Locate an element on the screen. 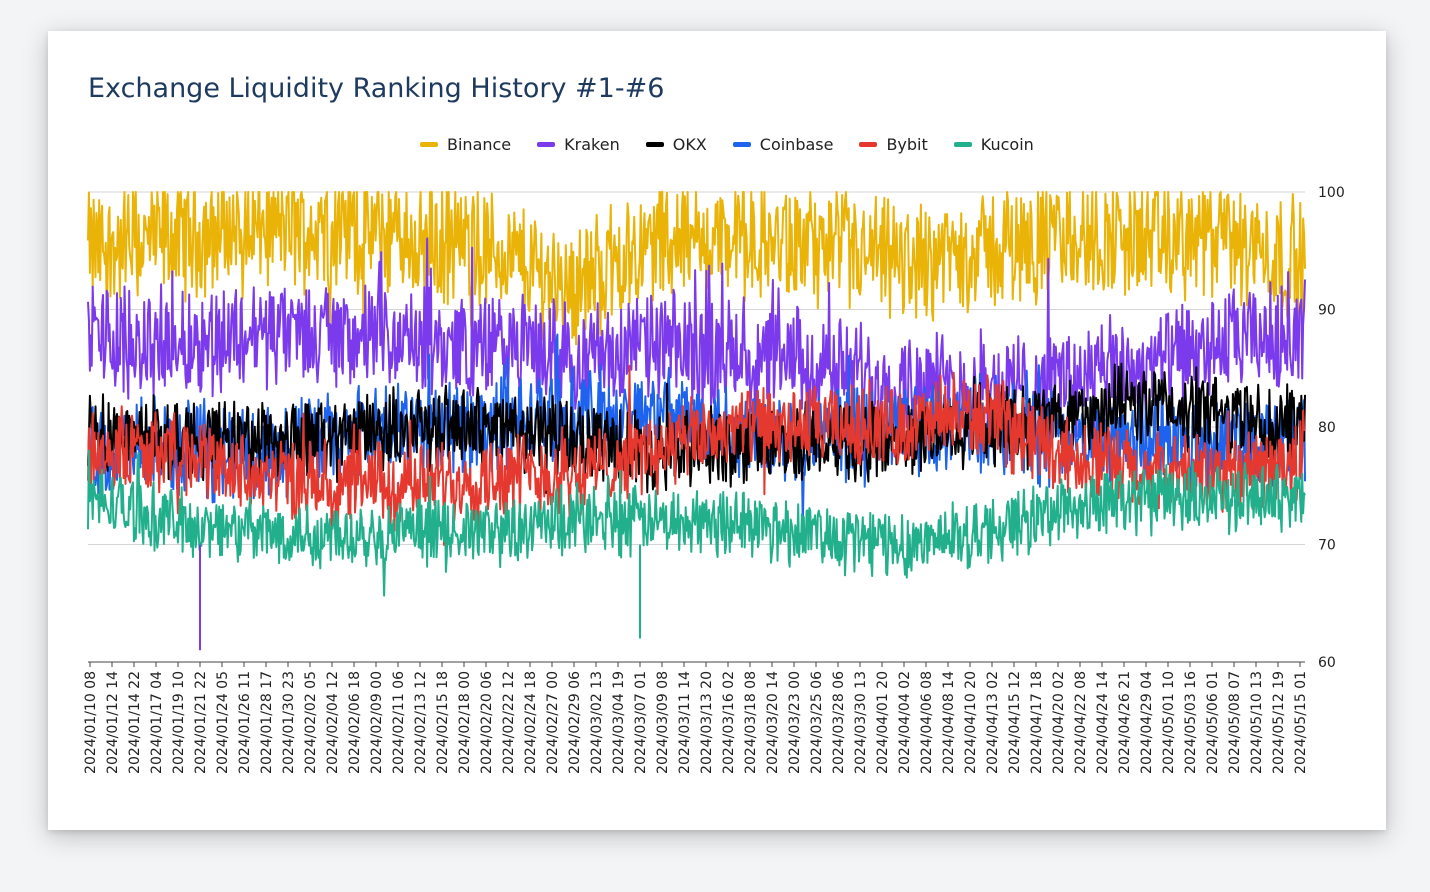 Image resolution: width=1430 pixels, height=892 pixels. legend: Binance Kraken OKX Coinbase Bybit Kucoin is located at coordinates (727, 144).